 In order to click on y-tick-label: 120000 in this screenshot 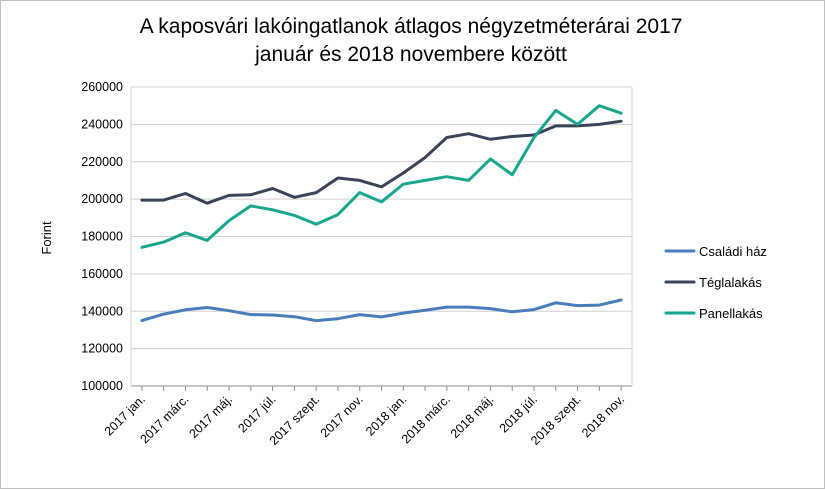, I will do `click(102, 349)`.